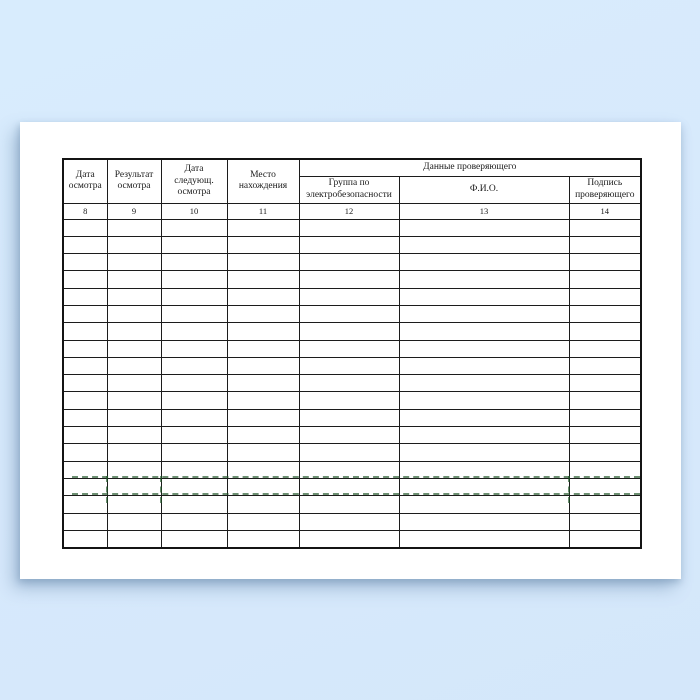 The width and height of the screenshot is (700, 700). I want to click on column-header-inspection-result: Результат осмотра, so click(134, 181).